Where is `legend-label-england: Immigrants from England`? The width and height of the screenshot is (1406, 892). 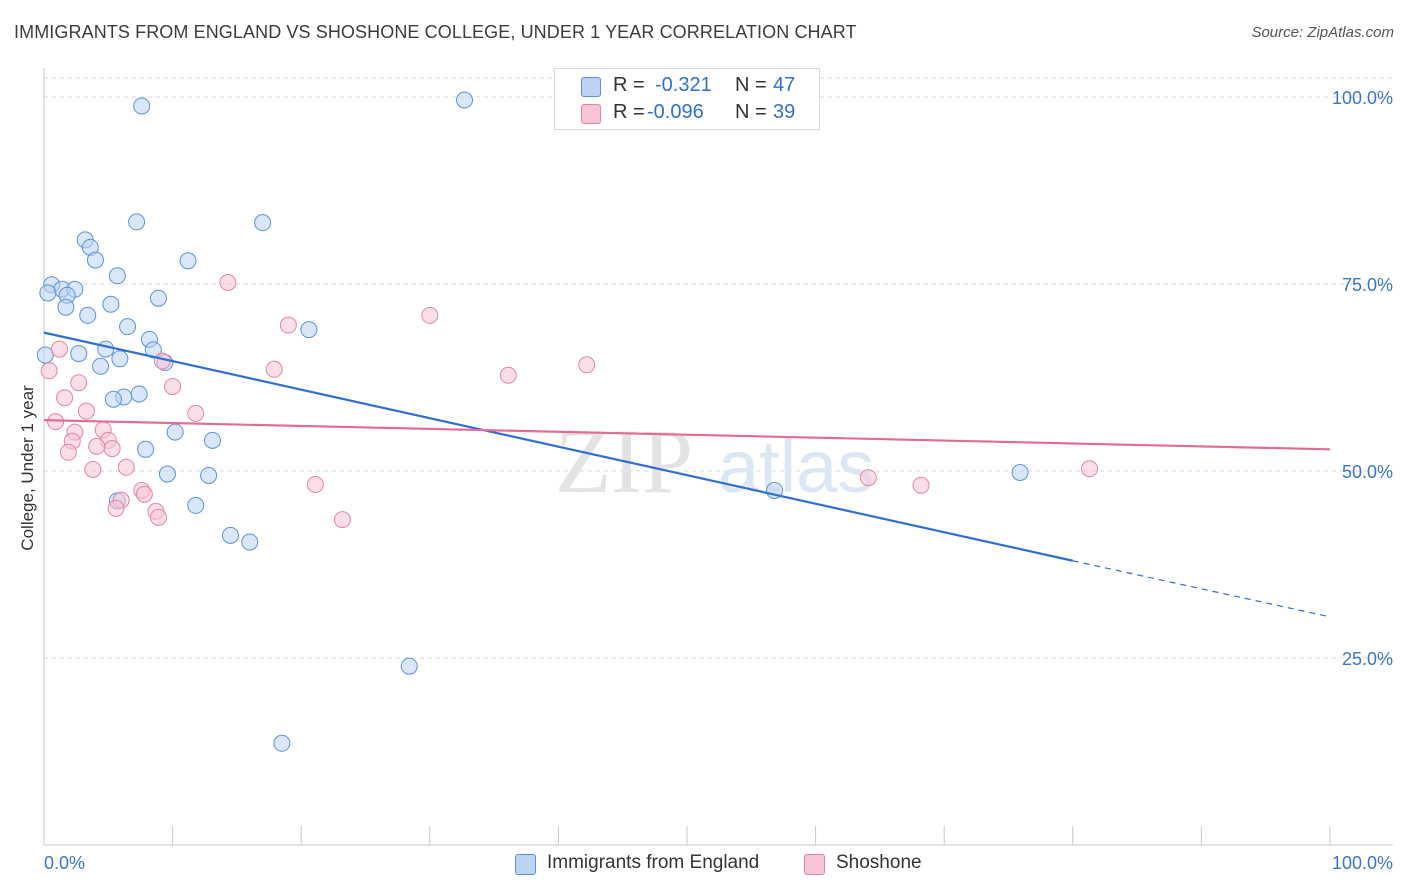
legend-label-england: Immigrants from England is located at coordinates (653, 862).